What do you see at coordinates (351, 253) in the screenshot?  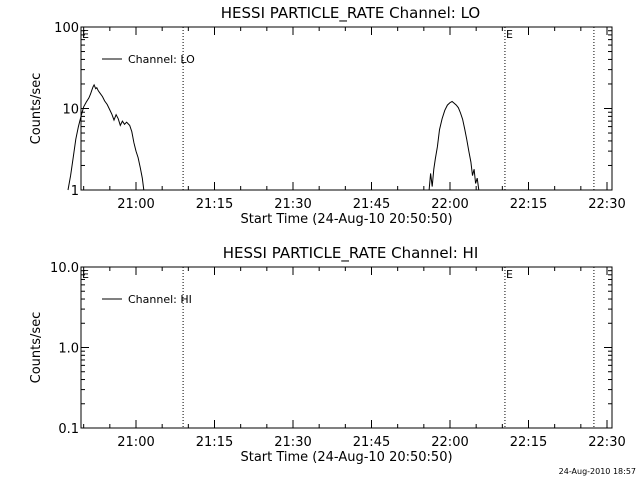 I see `chart-title: HESSI PARTICLE_RATE Channel: HI` at bounding box center [351, 253].